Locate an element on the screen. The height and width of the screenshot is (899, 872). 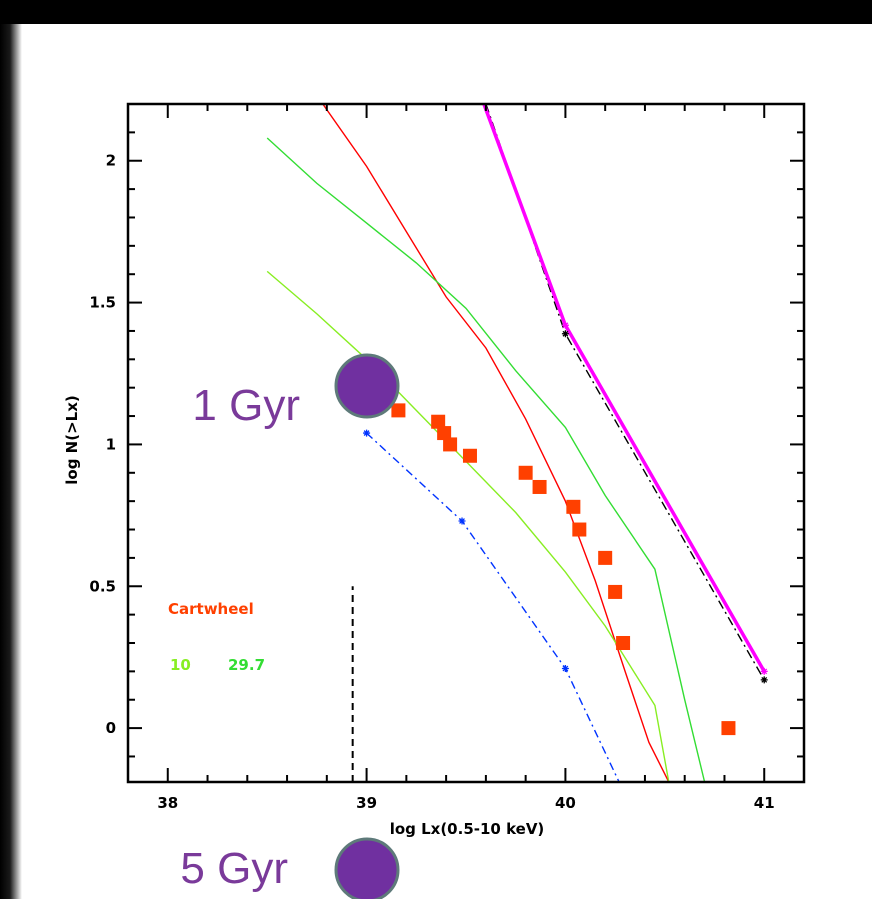
callout-5gyr-label: 5 Gyr is located at coordinates (234, 868).